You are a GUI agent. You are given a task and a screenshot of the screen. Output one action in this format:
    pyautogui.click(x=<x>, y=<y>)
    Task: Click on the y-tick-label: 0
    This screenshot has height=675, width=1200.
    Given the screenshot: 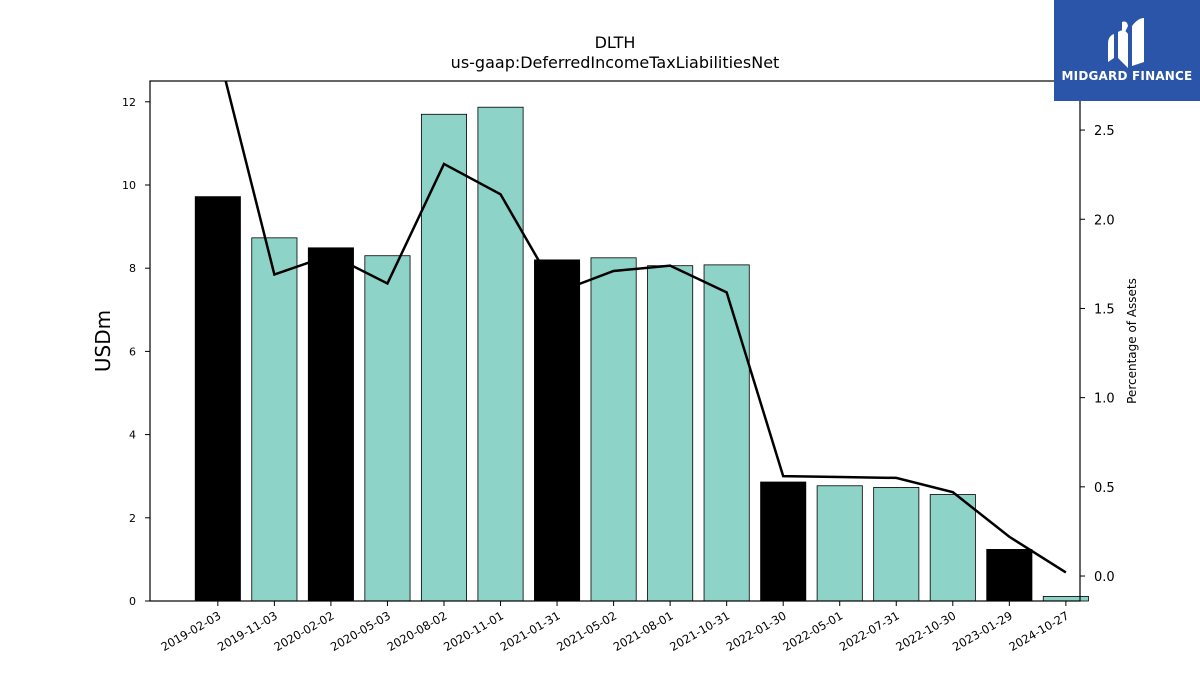 What is the action you would take?
    pyautogui.click(x=132, y=601)
    